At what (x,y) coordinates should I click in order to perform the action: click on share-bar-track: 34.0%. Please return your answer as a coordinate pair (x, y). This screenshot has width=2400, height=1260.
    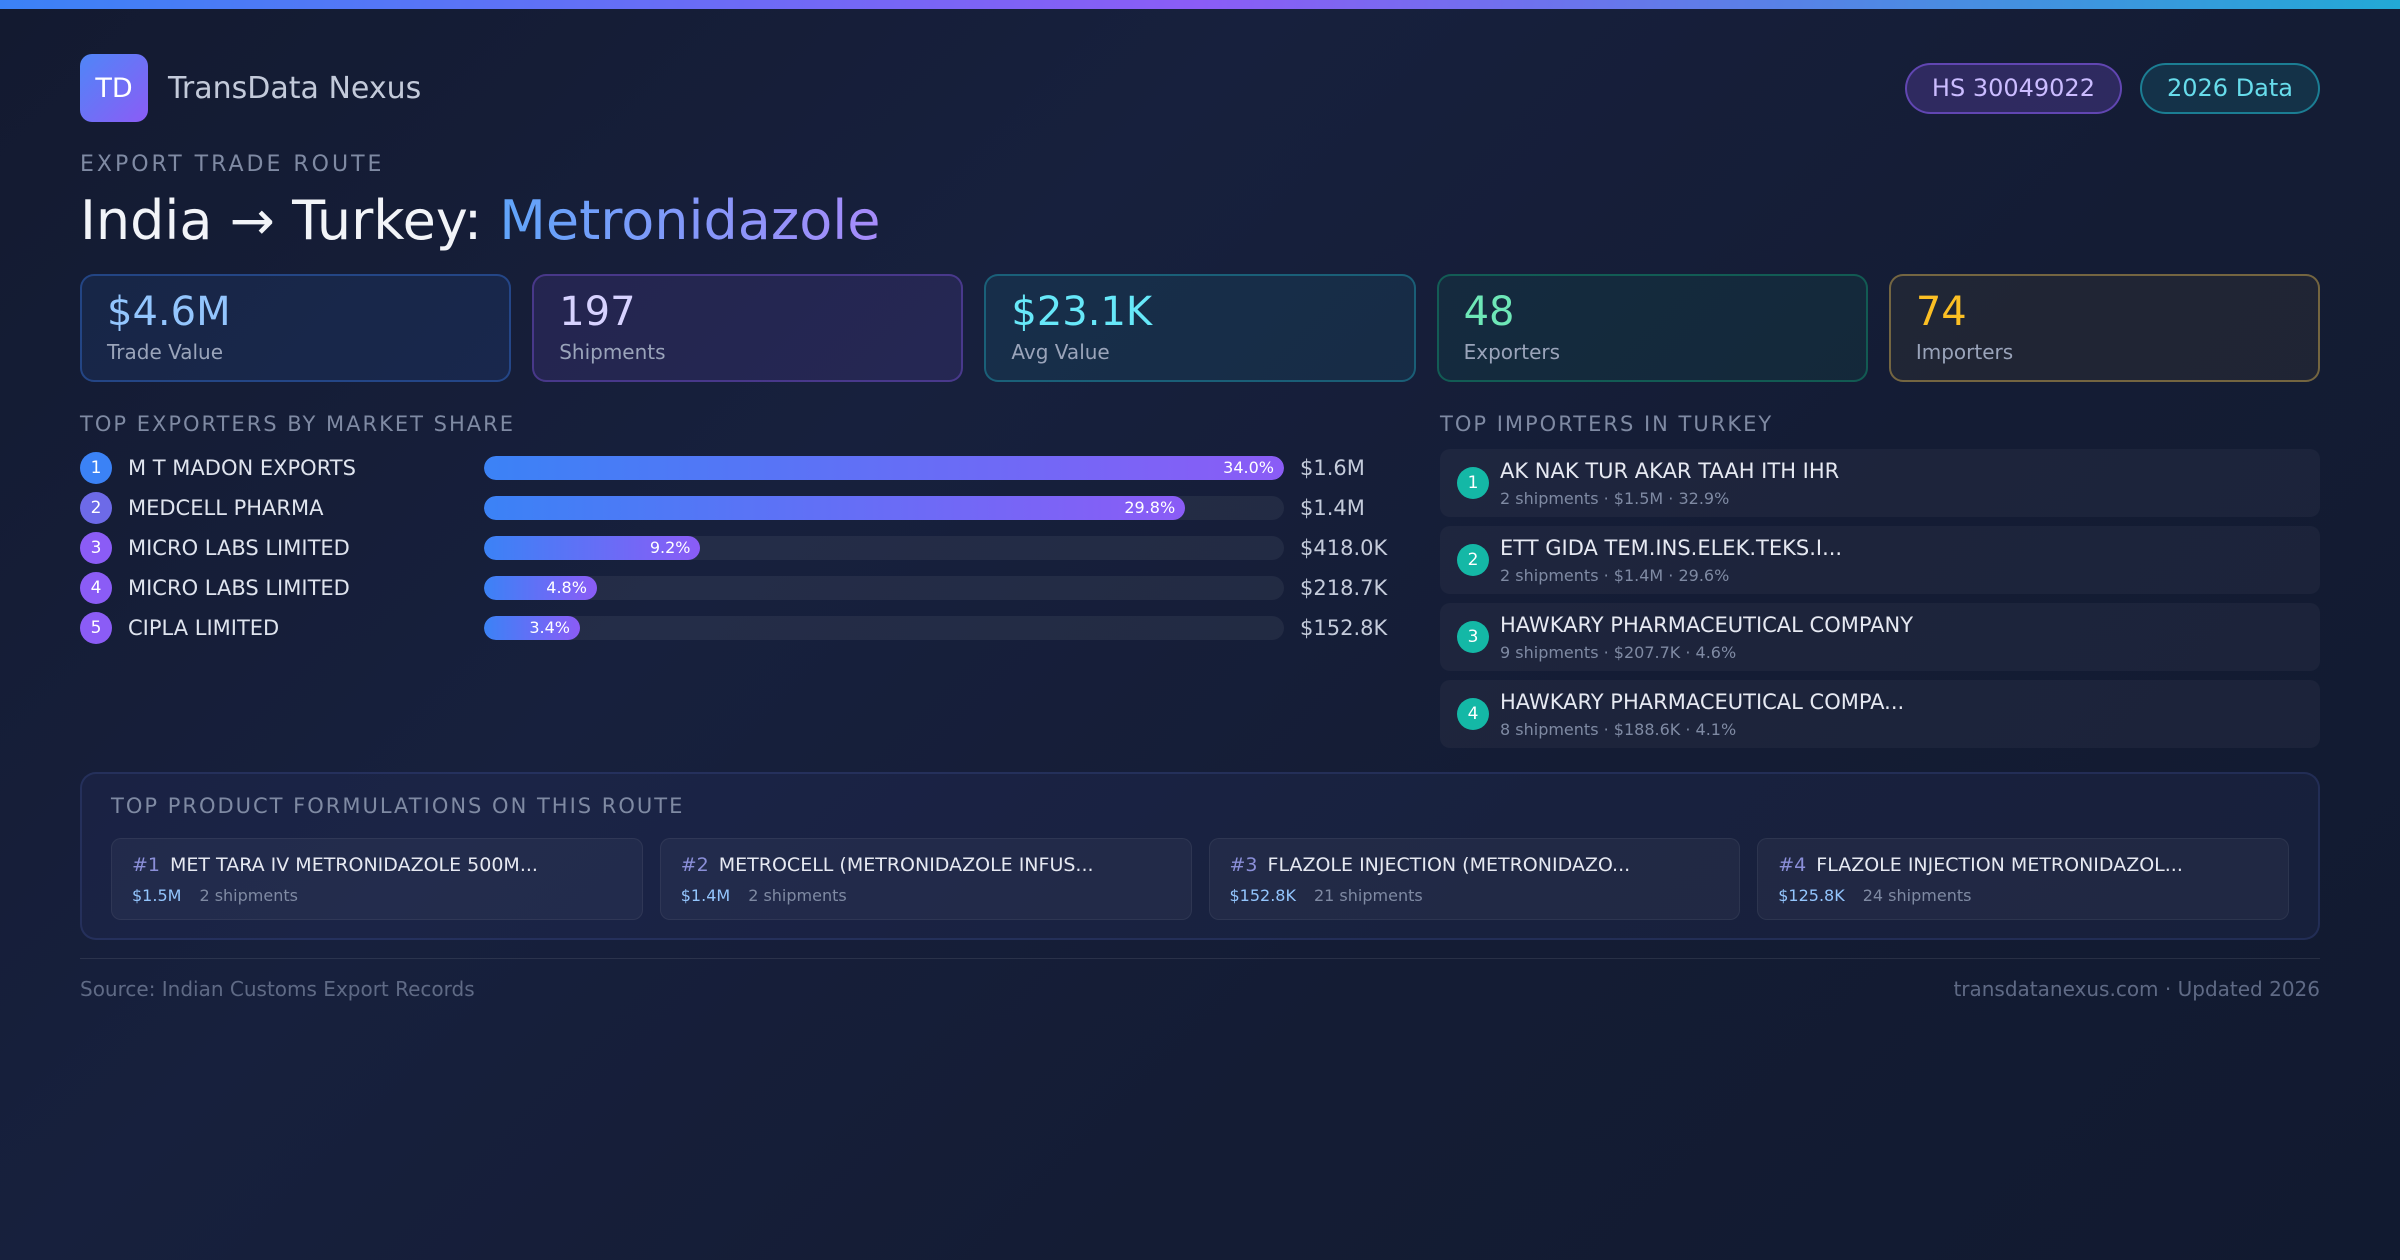
    Looking at the image, I should click on (884, 468).